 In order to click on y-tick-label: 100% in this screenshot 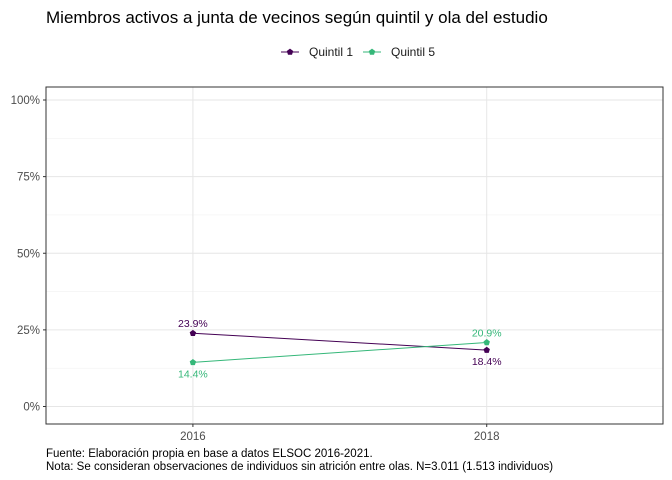, I will do `click(25, 101)`.